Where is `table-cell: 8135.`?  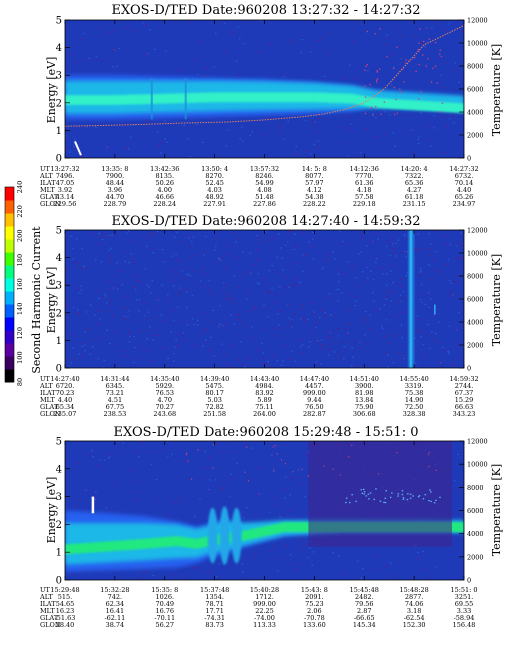 table-cell: 8135. is located at coordinates (164, 176).